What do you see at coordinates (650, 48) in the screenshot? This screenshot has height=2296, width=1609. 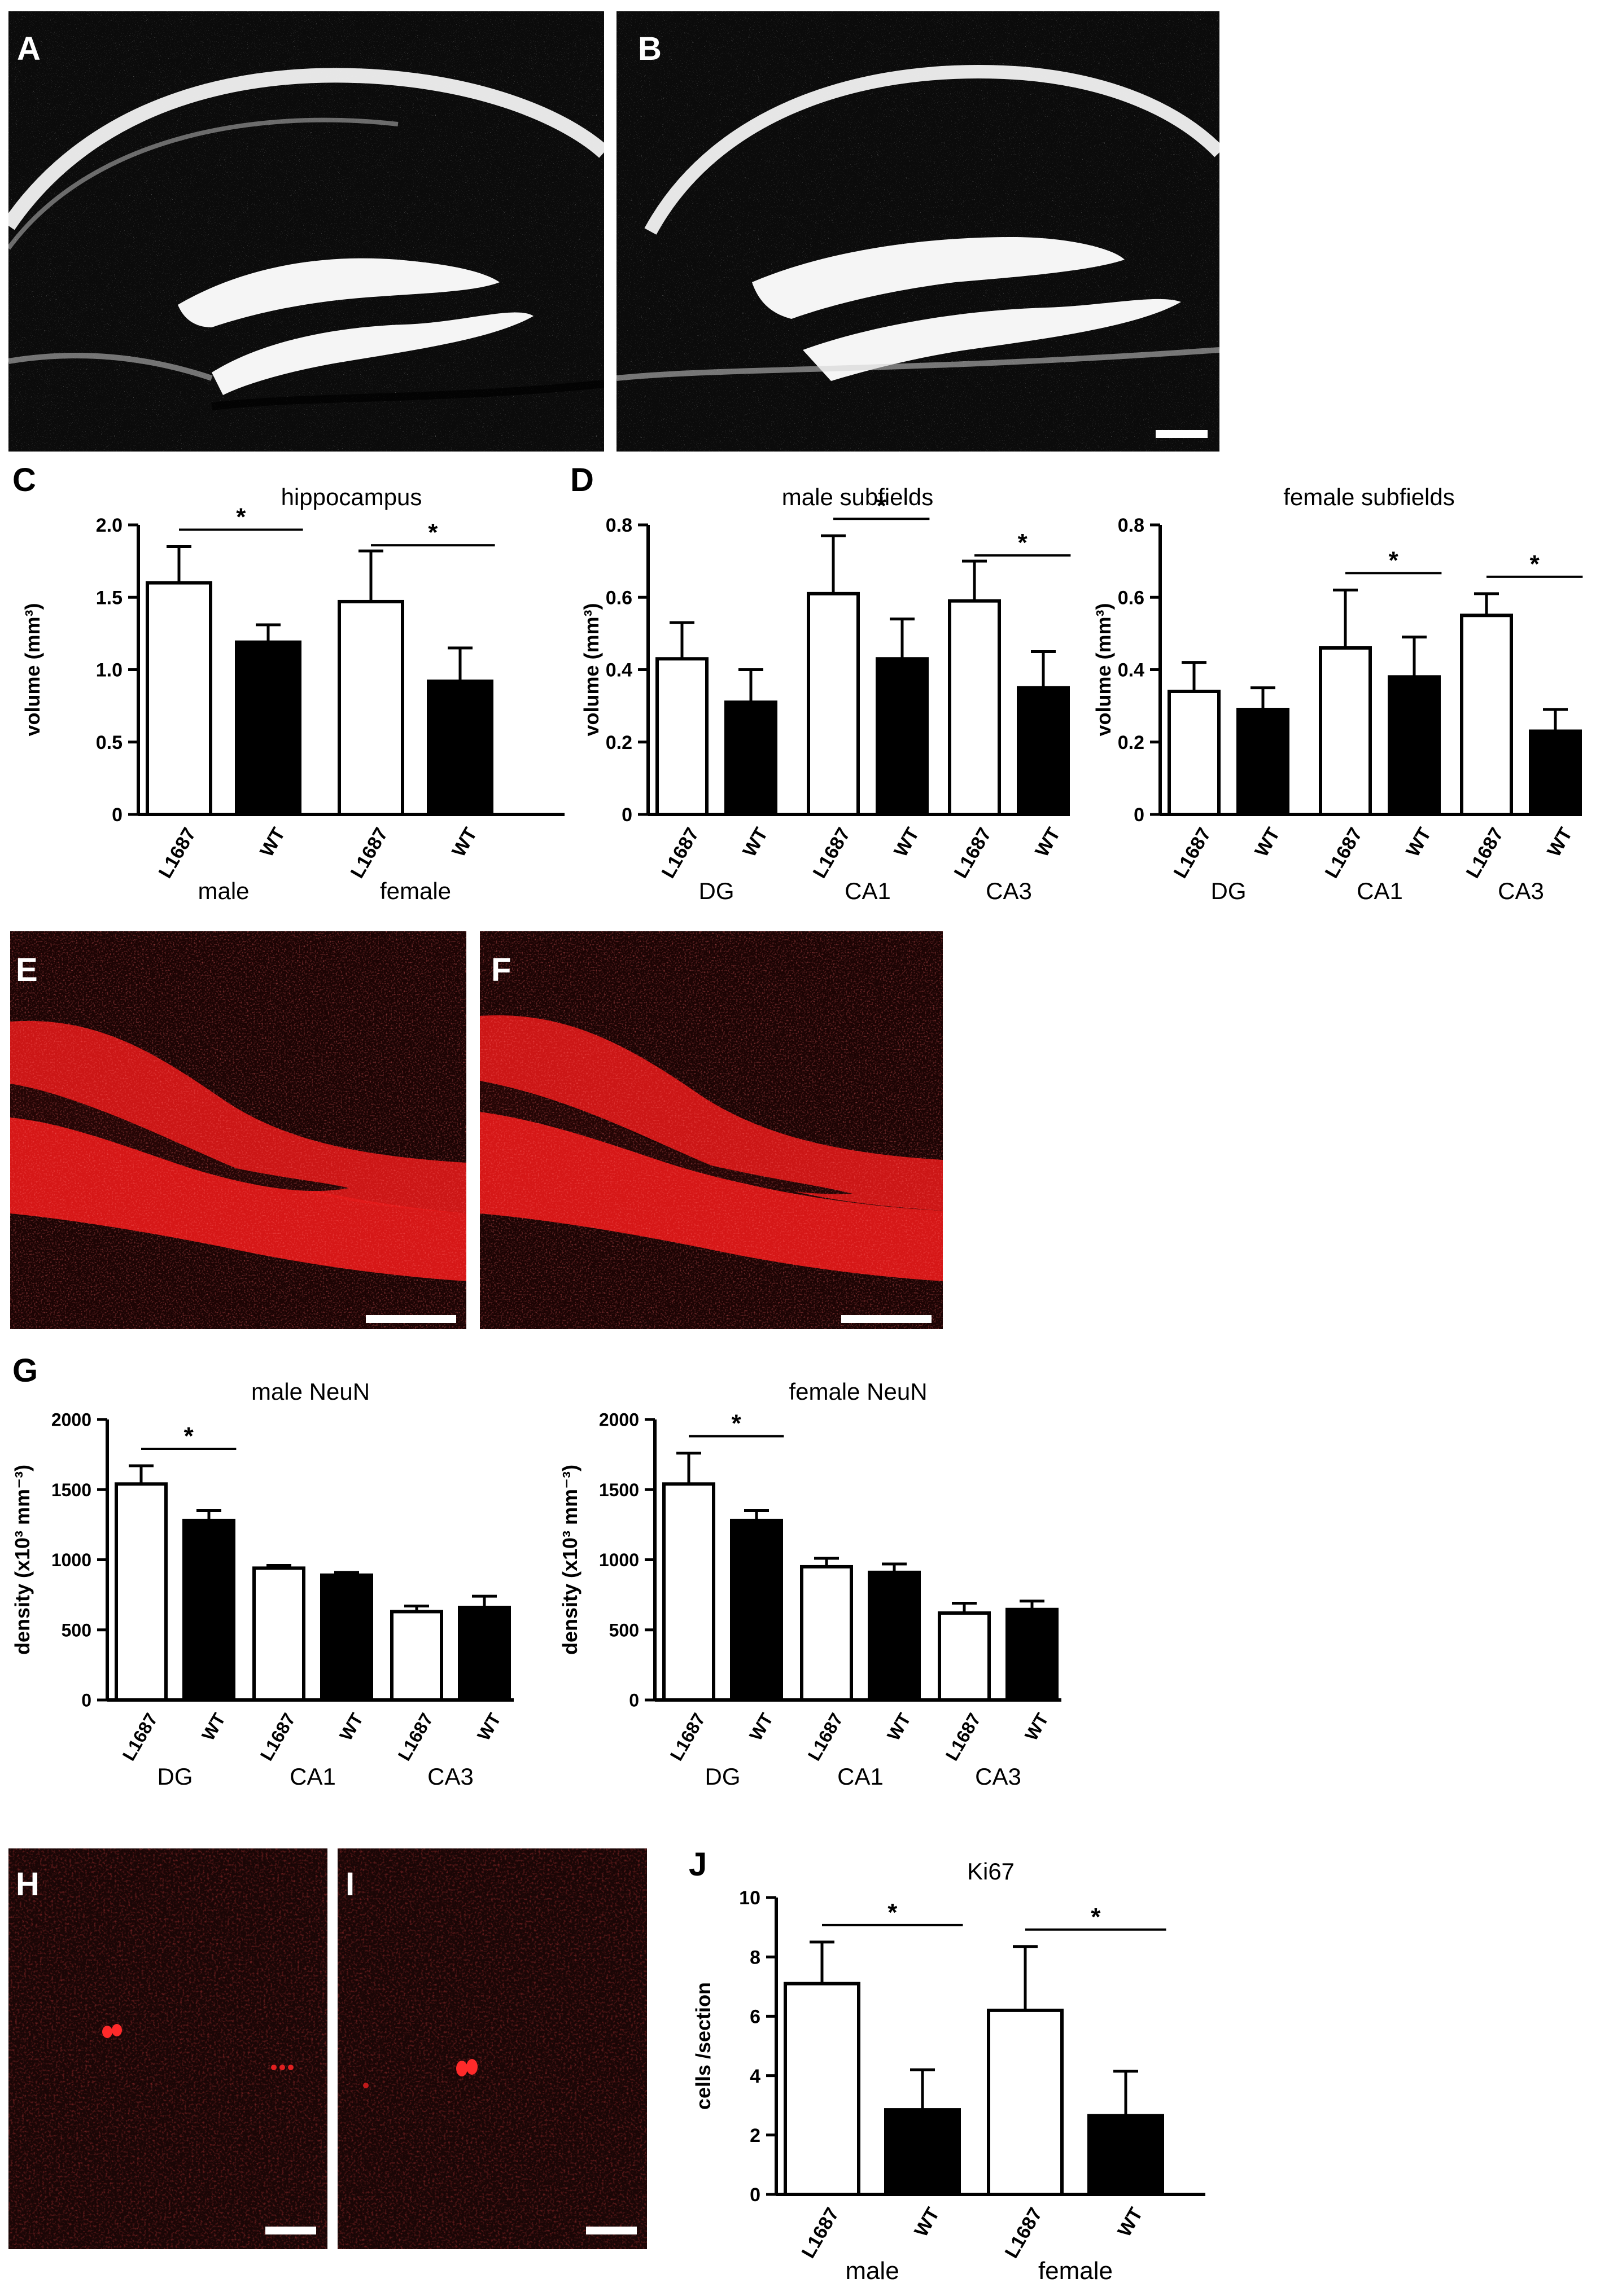 I see `panel-label-b: B` at bounding box center [650, 48].